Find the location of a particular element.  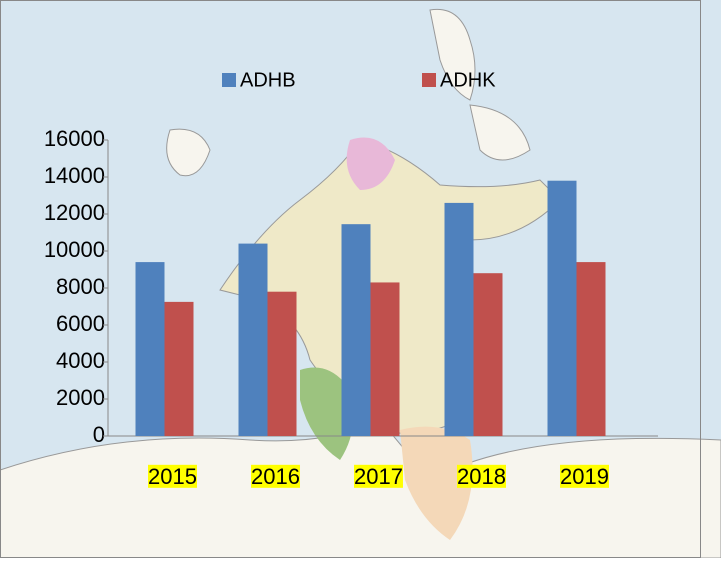

x-tick-label: 2017 is located at coordinates (378, 476).